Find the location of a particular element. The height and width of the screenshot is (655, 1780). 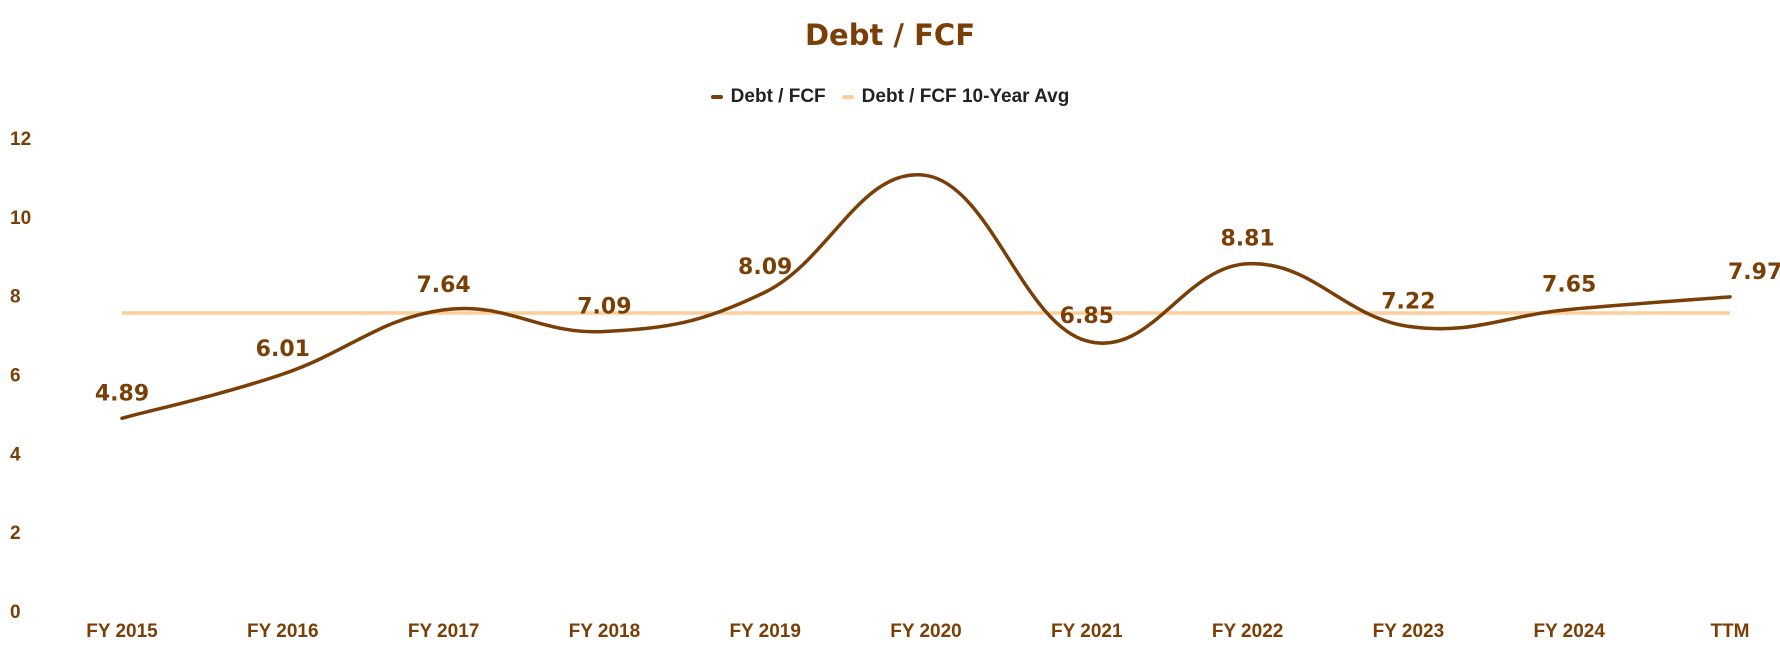

x-tick-label: FY 2020 is located at coordinates (925, 631).